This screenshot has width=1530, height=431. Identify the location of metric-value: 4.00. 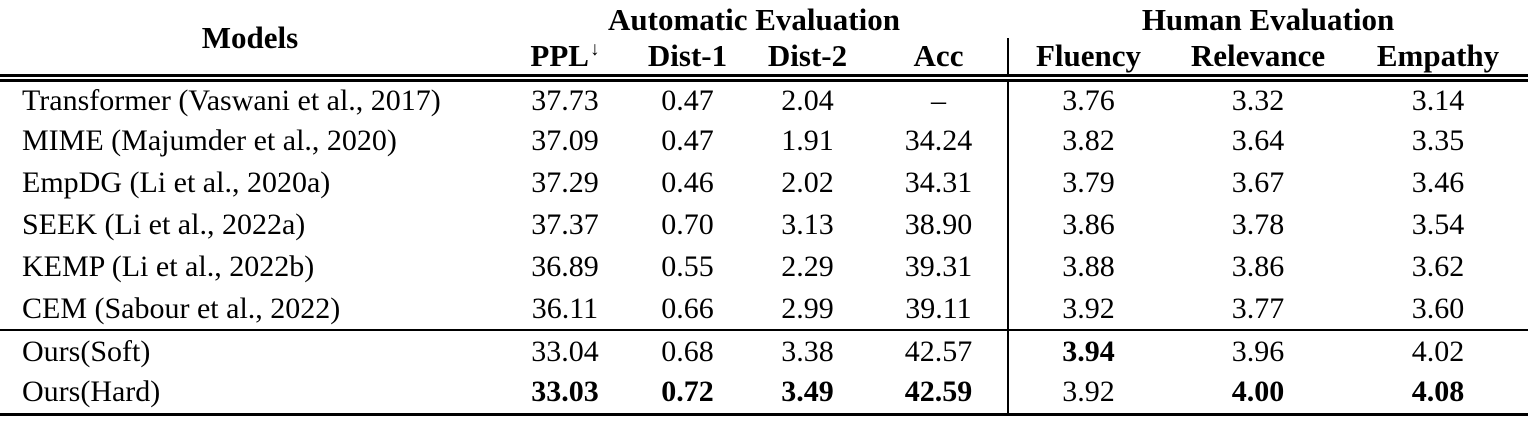
(1258, 392).